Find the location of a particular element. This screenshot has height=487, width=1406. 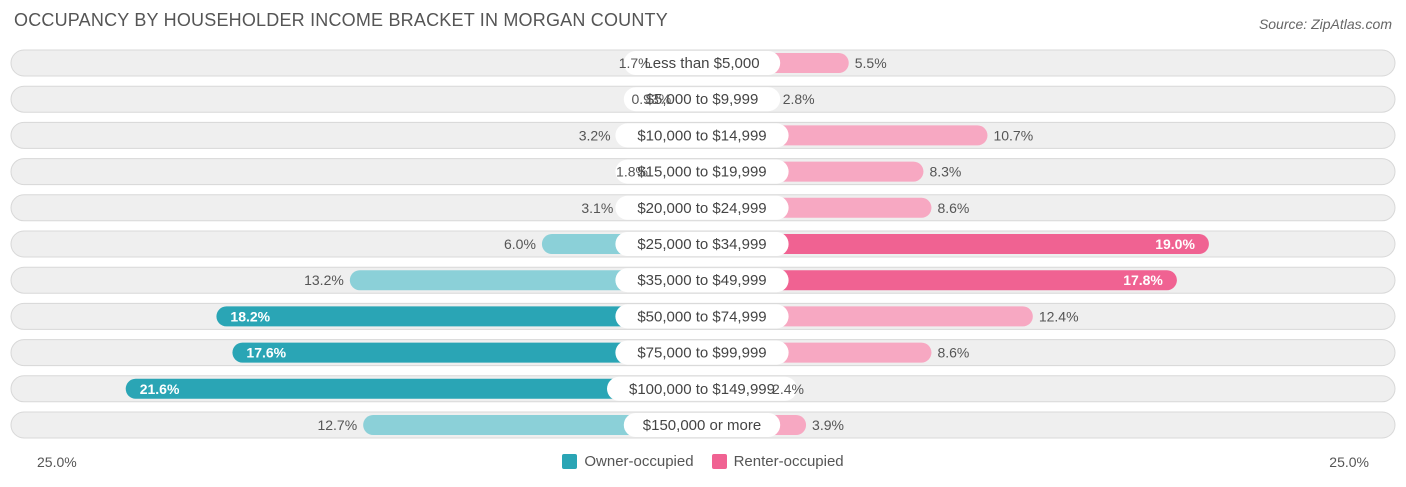

category-label: $50,000 to $74,999 is located at coordinates (701, 316).